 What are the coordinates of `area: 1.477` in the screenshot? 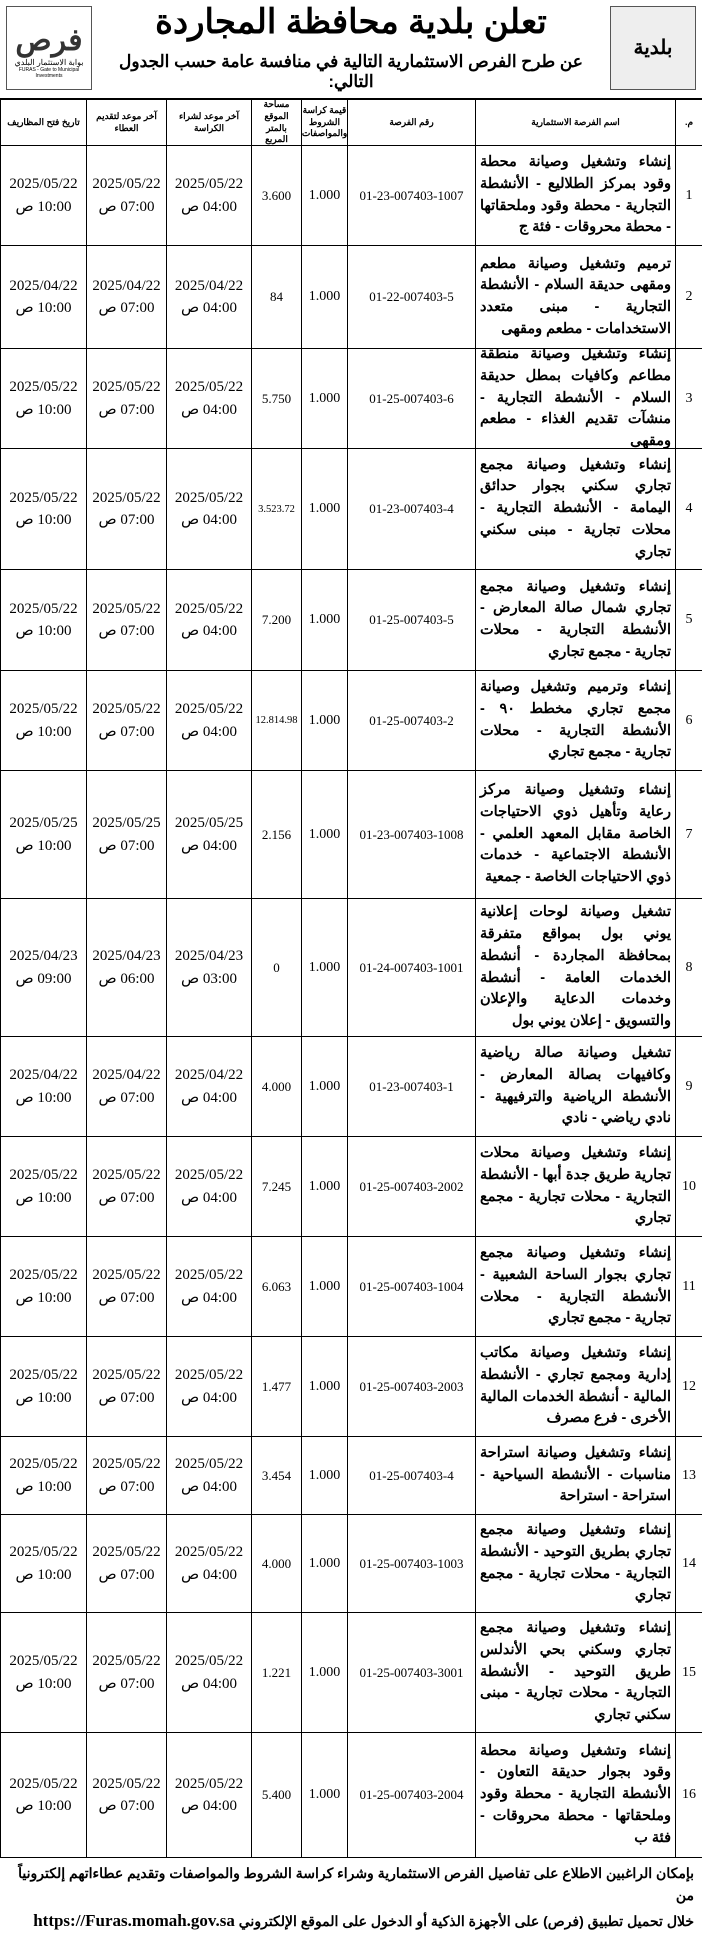 It's located at (276, 1387).